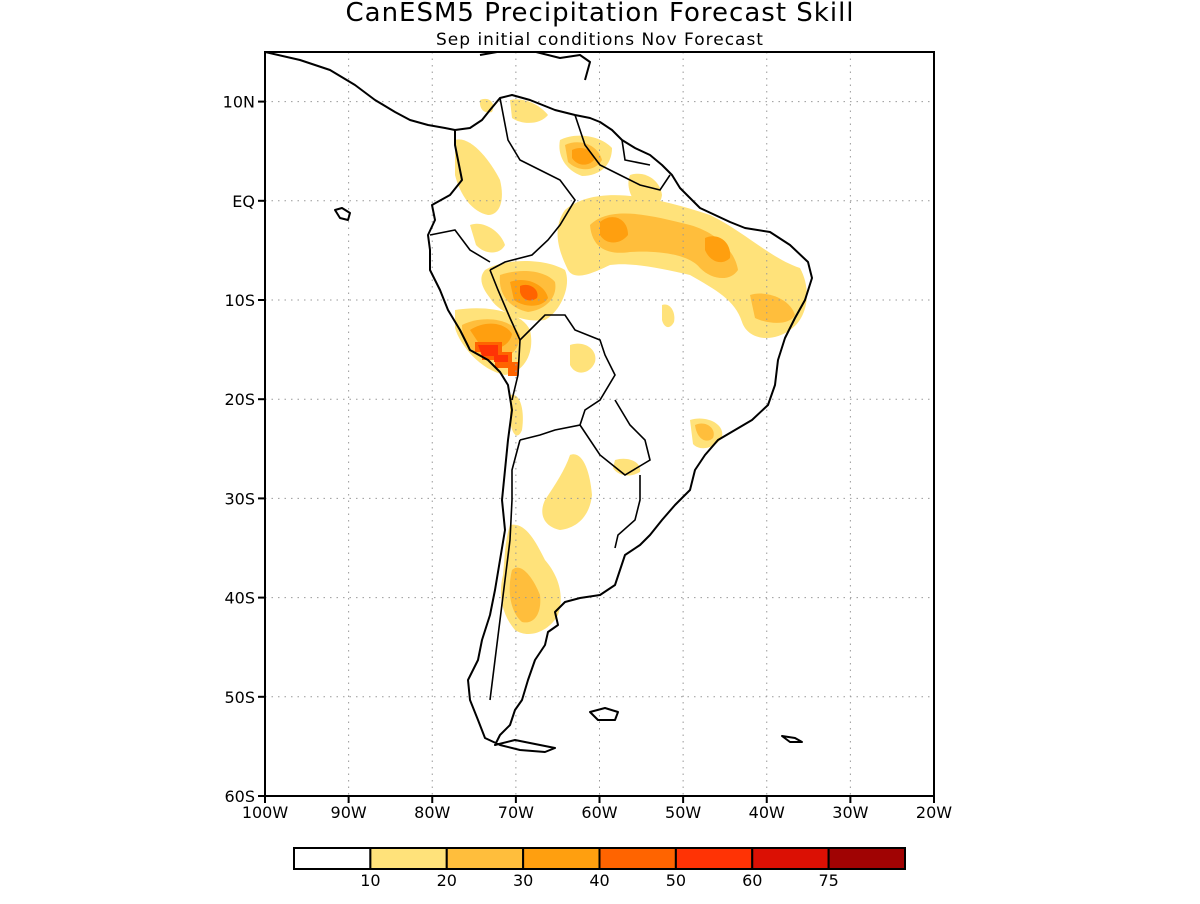 The width and height of the screenshot is (1200, 904). Describe the element at coordinates (767, 812) in the screenshot. I see `lon-tick-label: 40W` at that location.